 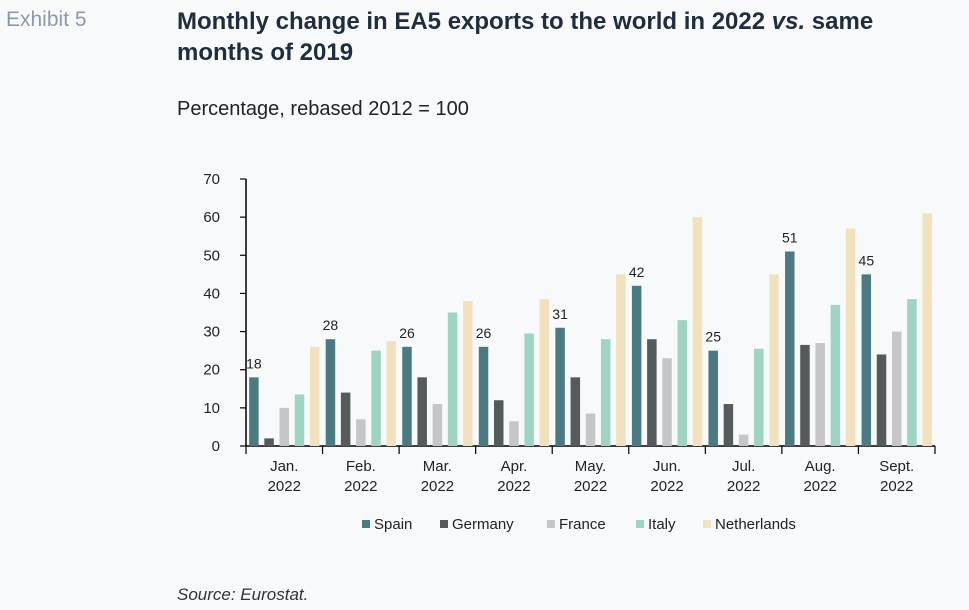 What do you see at coordinates (211, 293) in the screenshot?
I see `y-tick-label: 40` at bounding box center [211, 293].